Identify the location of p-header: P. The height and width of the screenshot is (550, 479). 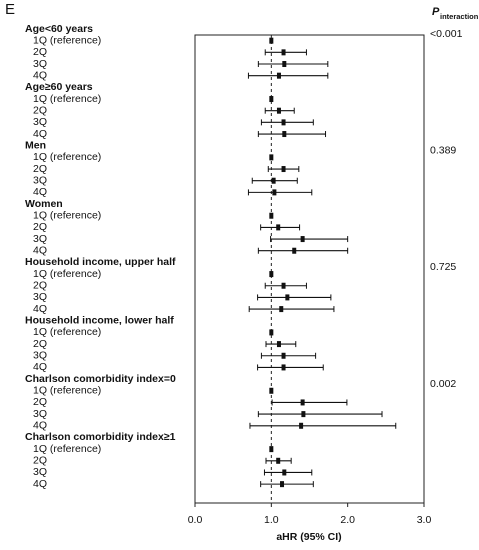
(436, 12).